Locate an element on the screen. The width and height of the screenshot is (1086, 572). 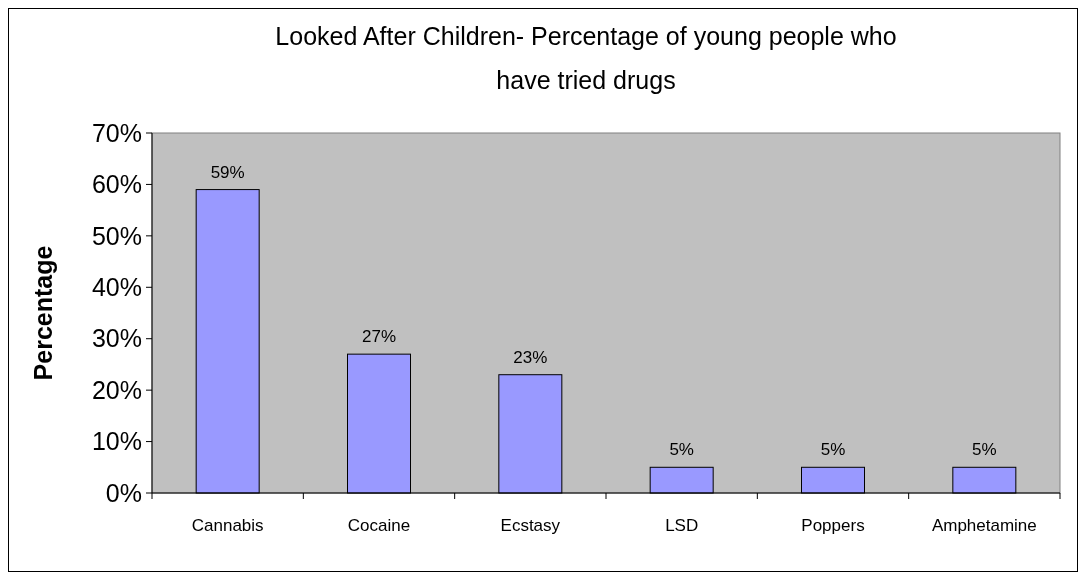
data-label: 59% is located at coordinates (227, 172).